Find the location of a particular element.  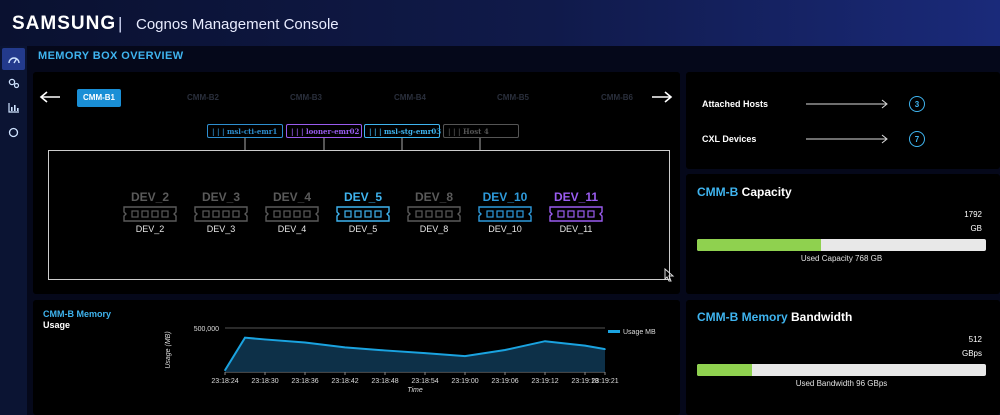

bandwidth-title-rest: Bandwidth is located at coordinates (822, 317).